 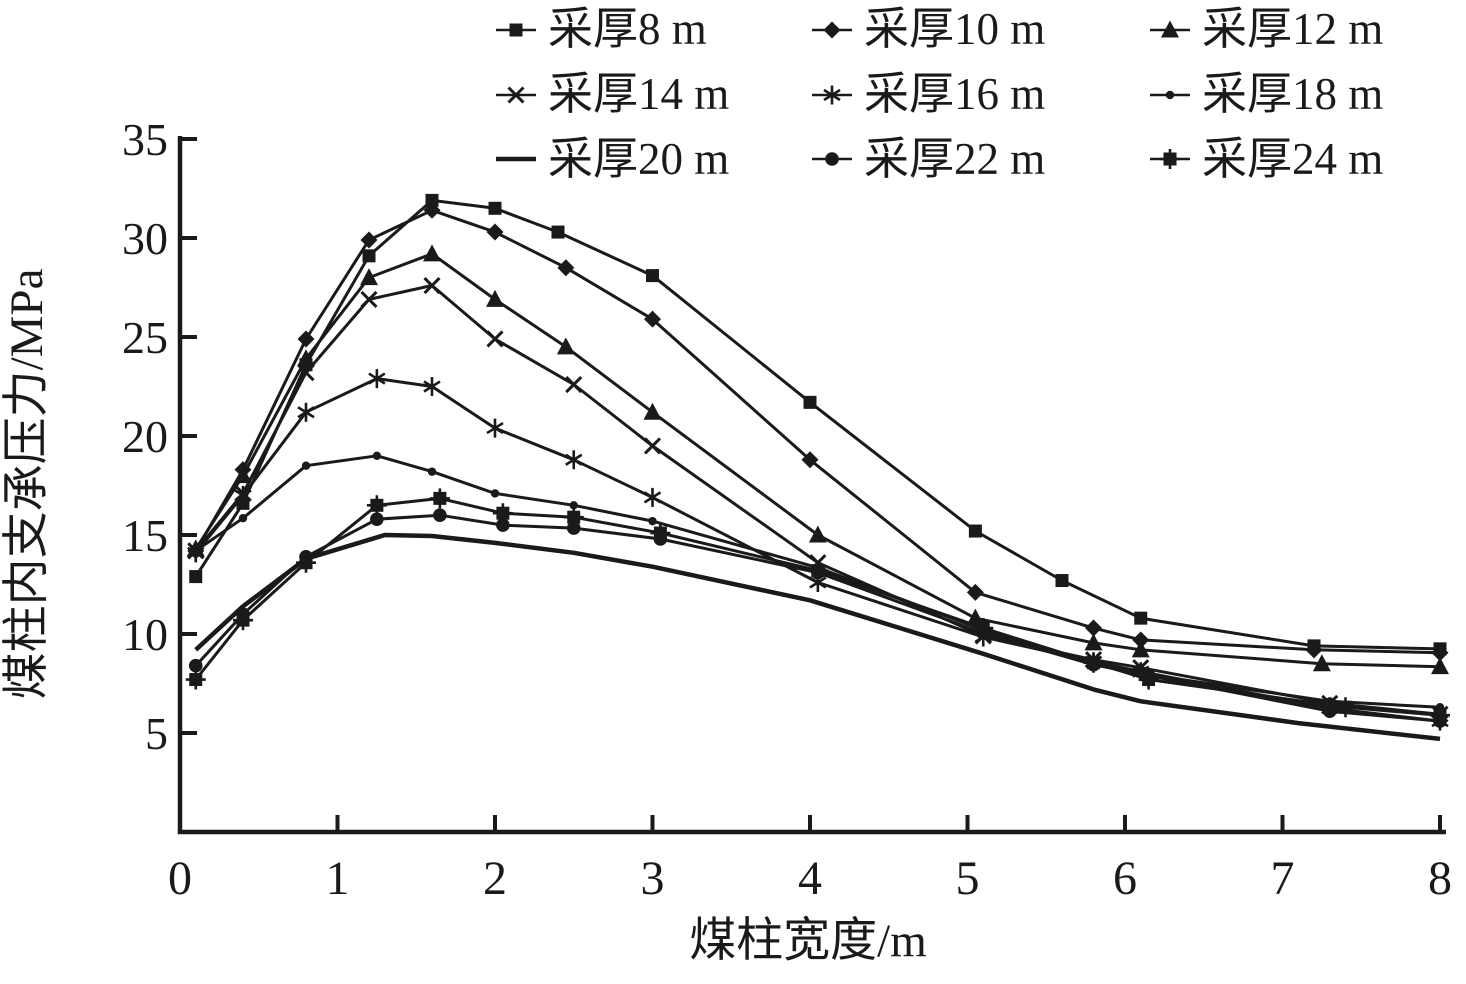 I want to click on legend-item: 采厚24 m, so click(x=1306, y=160).